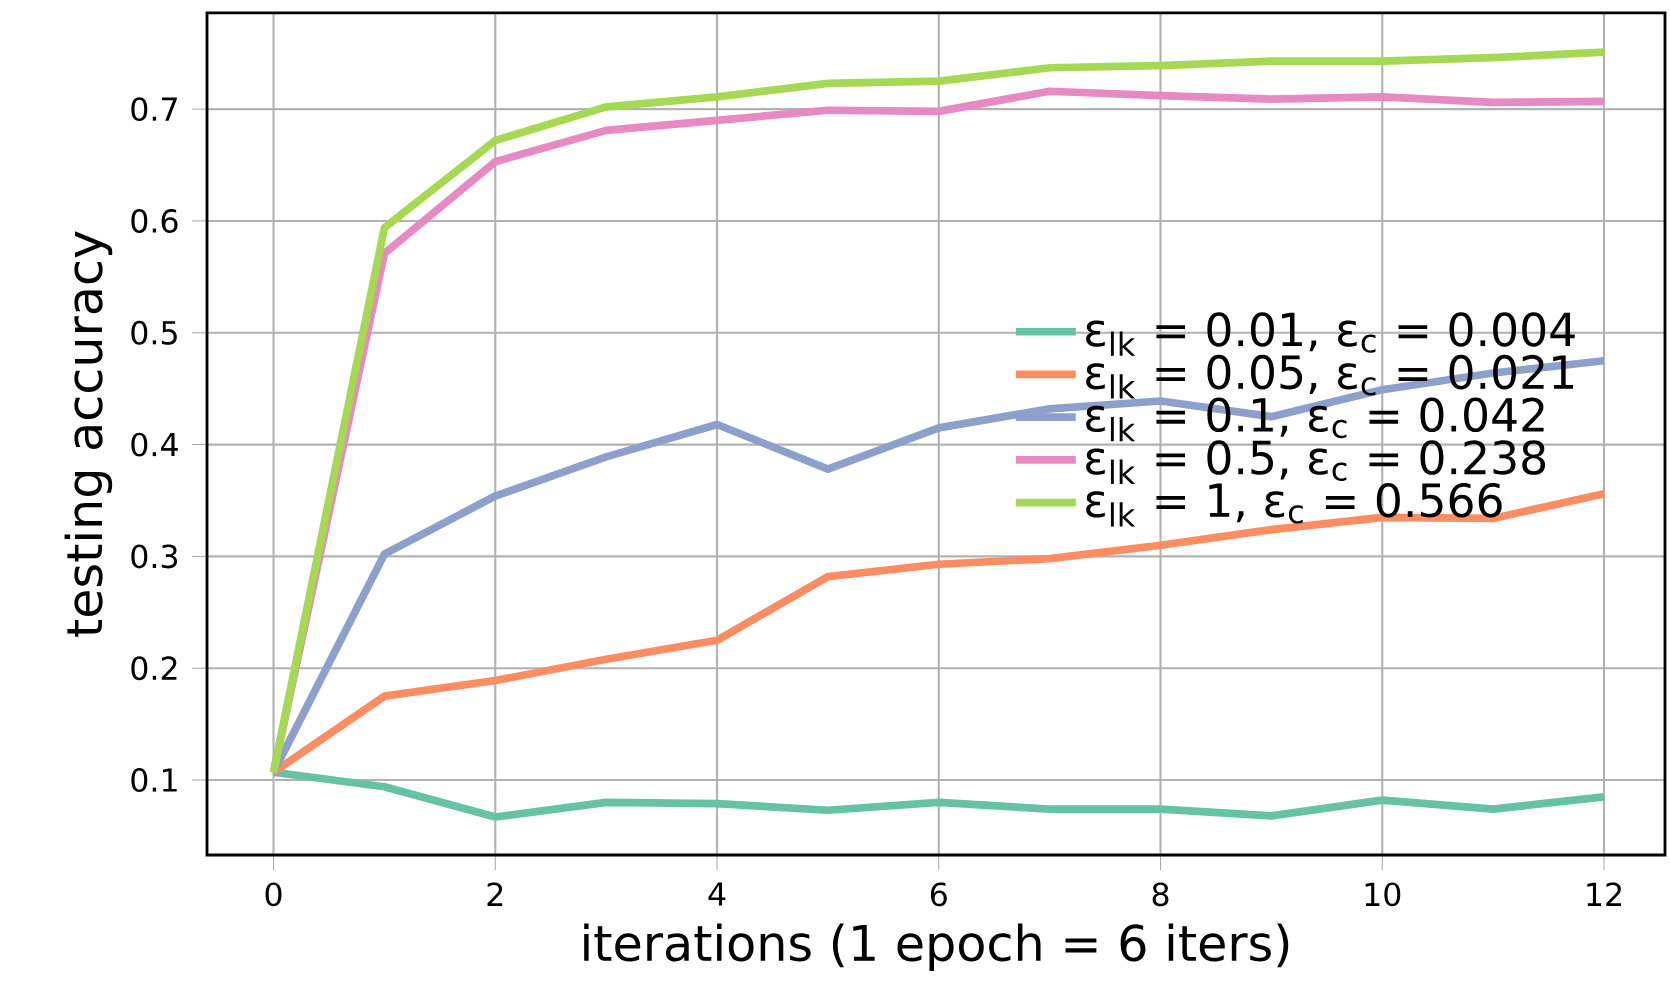 This screenshot has height=1005, width=1670. Describe the element at coordinates (154, 780) in the screenshot. I see `y-tick-label: 0.1` at that location.